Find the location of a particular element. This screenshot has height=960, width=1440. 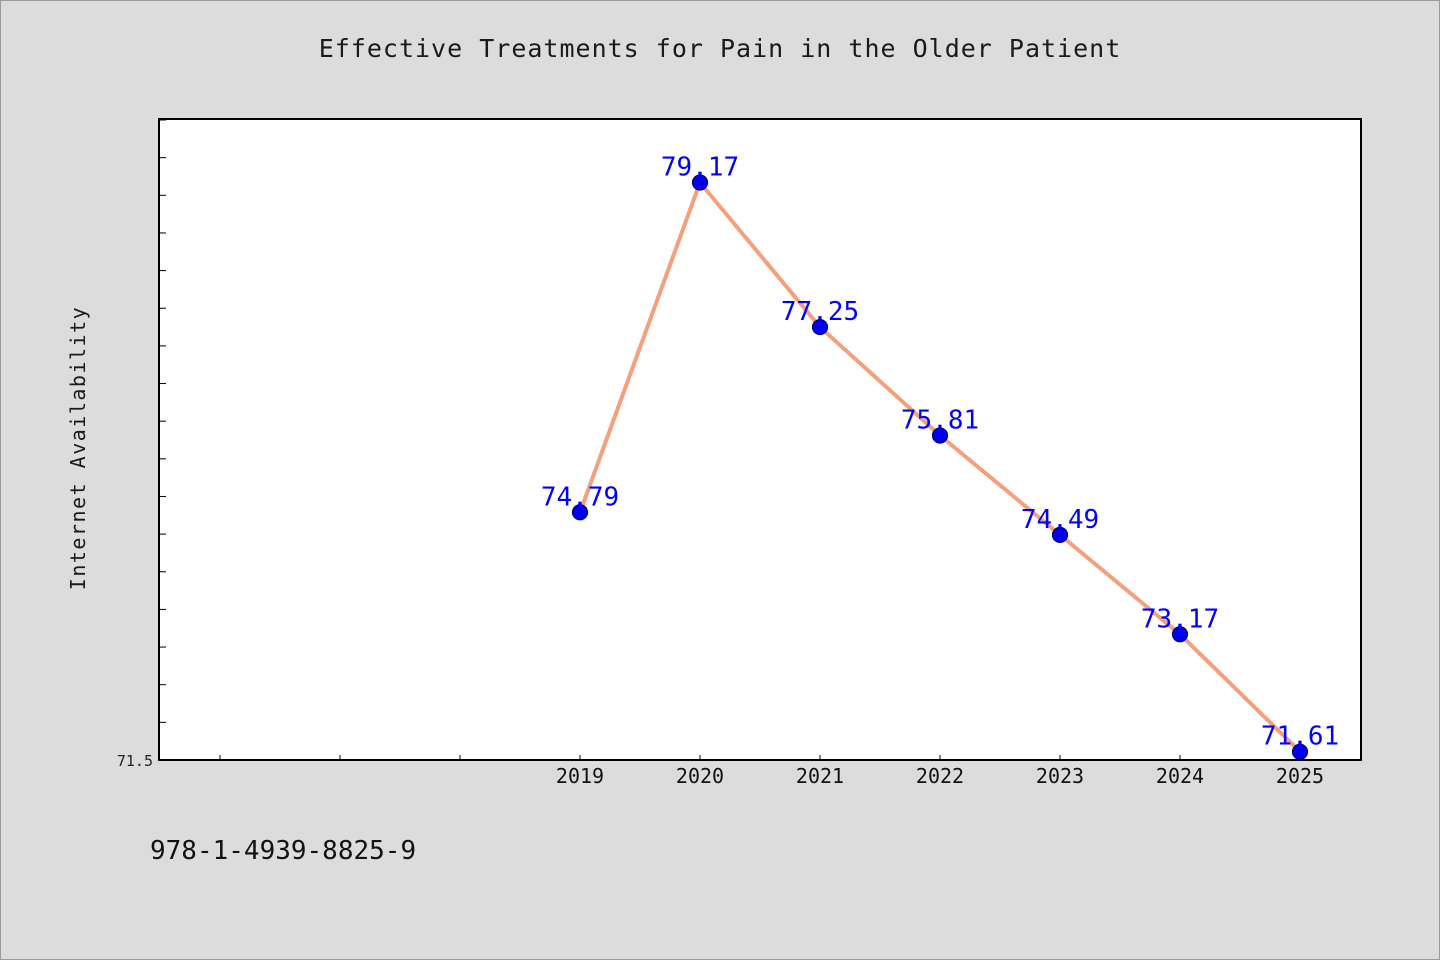

y-tick-label: 71.5 is located at coordinates (135, 761).